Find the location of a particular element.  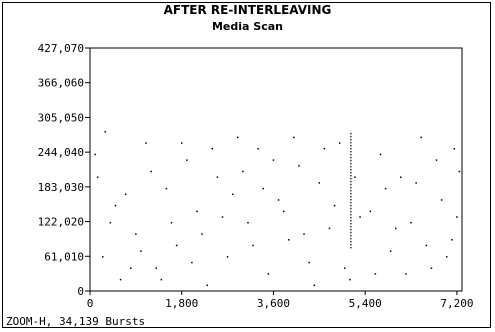

x-tick-label: 7,200 is located at coordinates (456, 303).